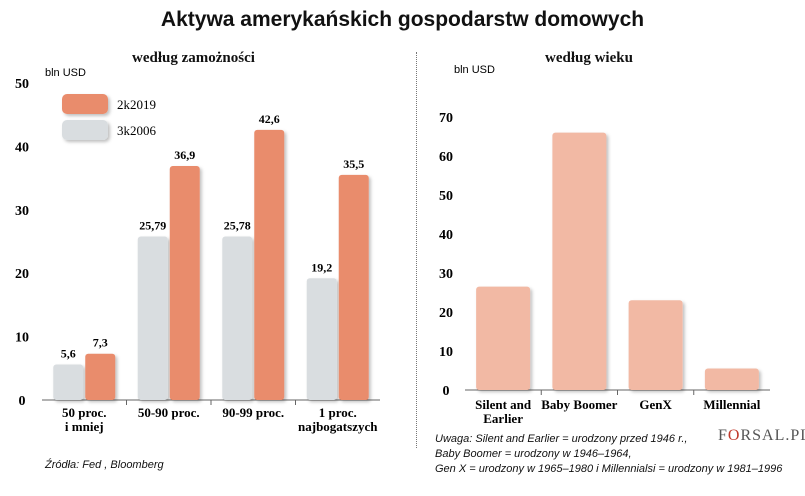 The width and height of the screenshot is (805, 496). What do you see at coordinates (655, 404) in the screenshot?
I see `right-x-tick-2: GenX` at bounding box center [655, 404].